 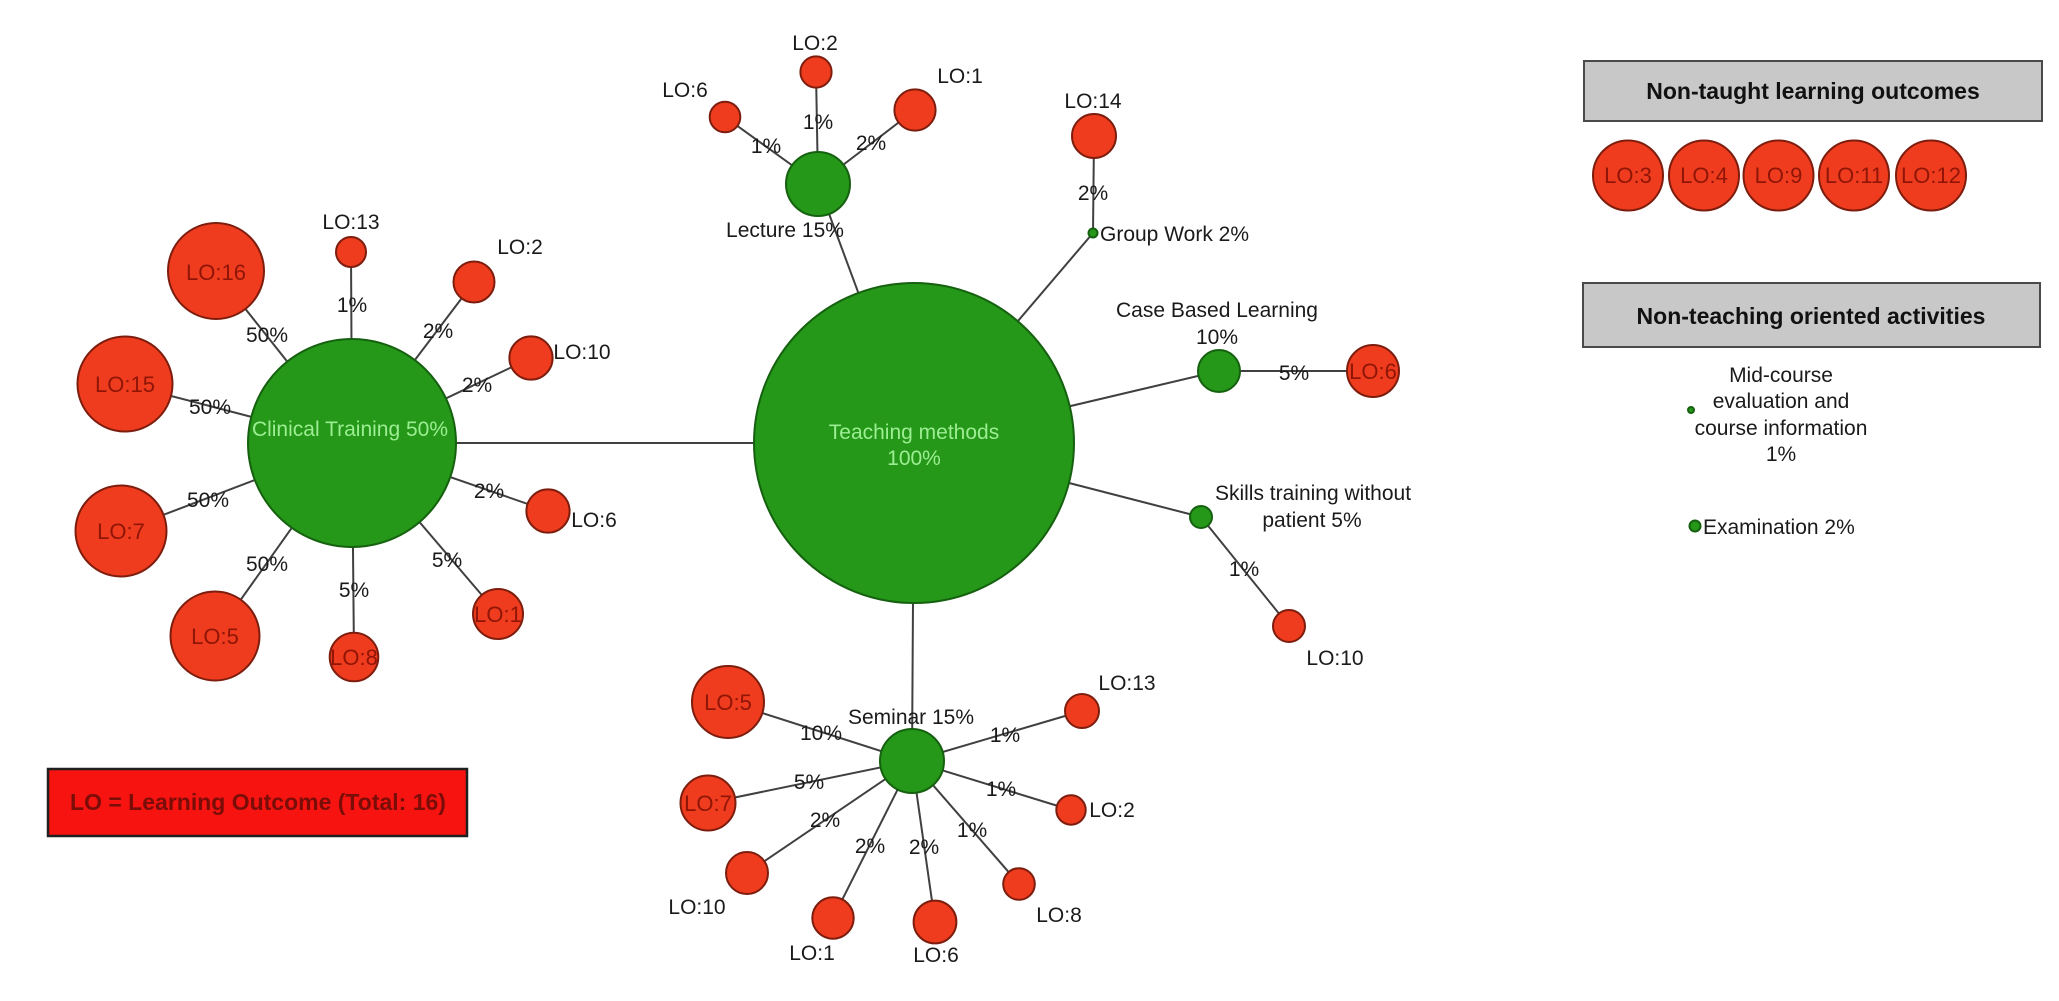 I want to click on svg-text: Mid-course, so click(x=1781, y=375).